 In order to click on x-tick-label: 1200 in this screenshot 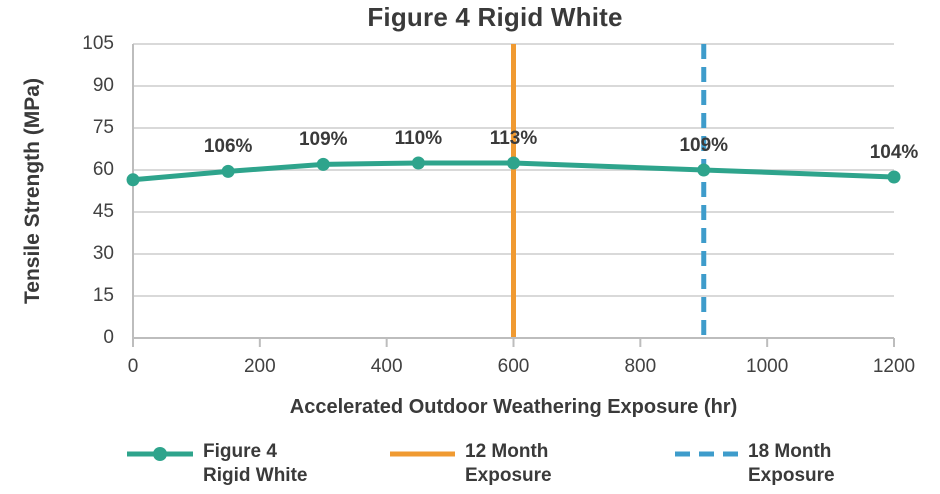, I will do `click(894, 366)`.